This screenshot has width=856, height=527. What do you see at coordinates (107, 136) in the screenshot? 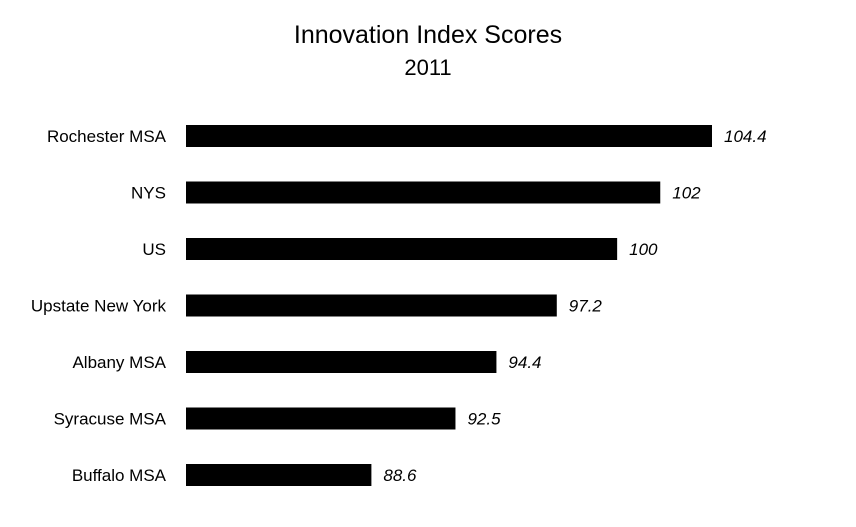
I see `category-label: Rochester MSA` at bounding box center [107, 136].